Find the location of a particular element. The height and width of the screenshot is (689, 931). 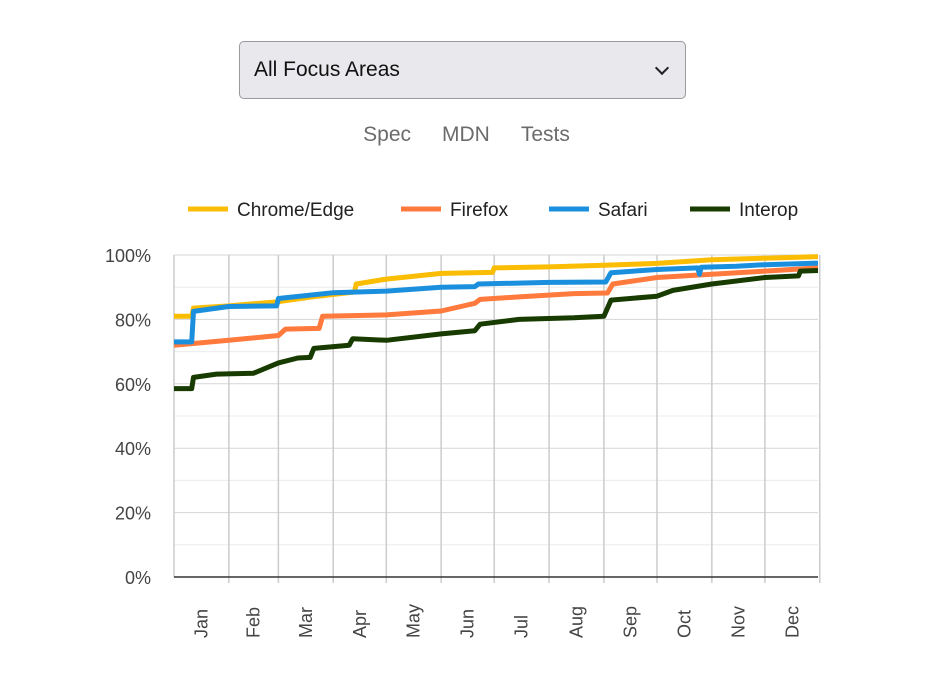

x-tick-label: Oct is located at coordinates (684, 624).